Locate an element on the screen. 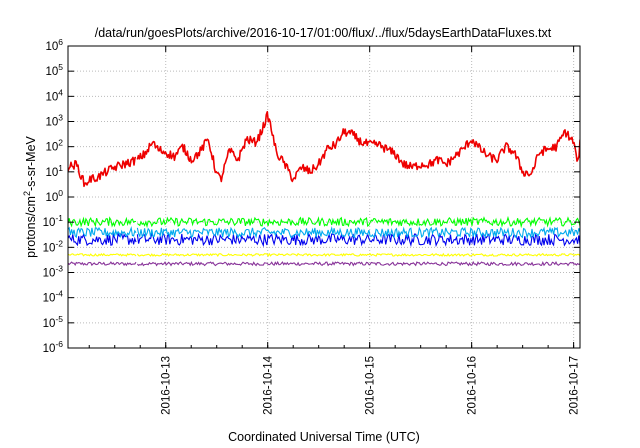 Image resolution: width=640 pixels, height=448 pixels. y-tick-label: 10⁻³ is located at coordinates (53, 272).